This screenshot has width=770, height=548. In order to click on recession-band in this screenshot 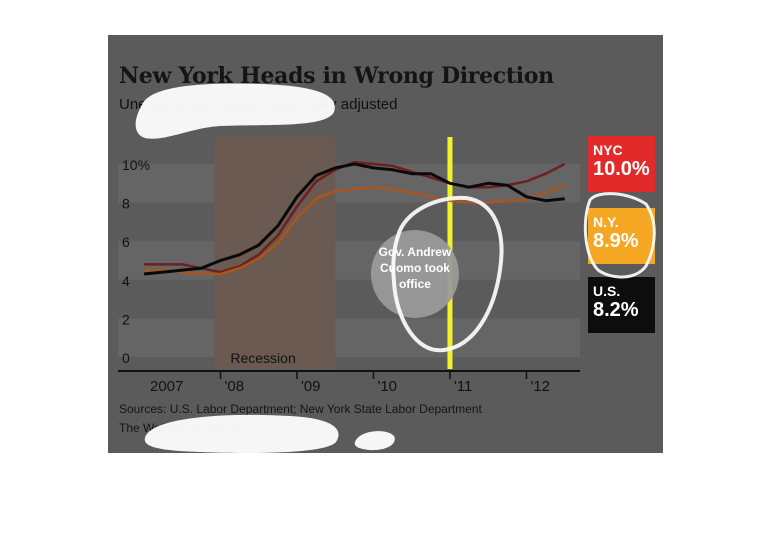, I will do `click(275, 252)`.